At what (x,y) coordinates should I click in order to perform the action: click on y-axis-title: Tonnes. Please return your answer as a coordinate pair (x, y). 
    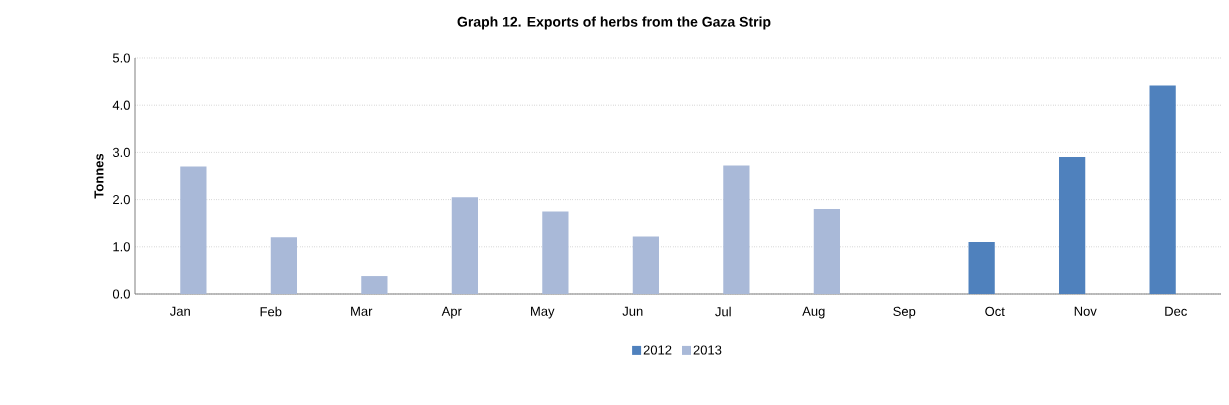
    Looking at the image, I should click on (99, 176).